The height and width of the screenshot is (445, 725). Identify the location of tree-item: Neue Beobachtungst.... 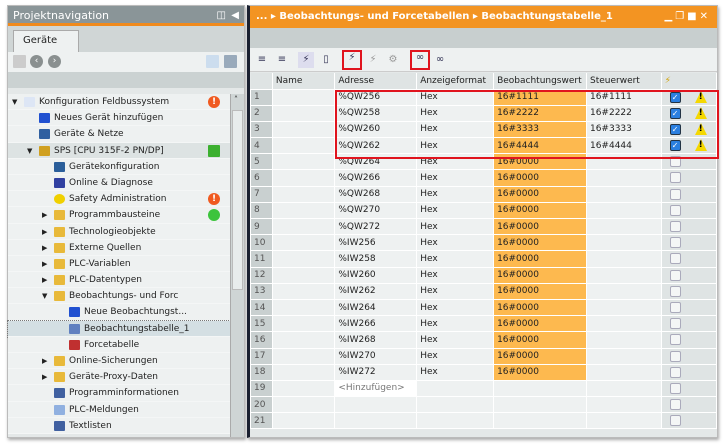
(119, 312).